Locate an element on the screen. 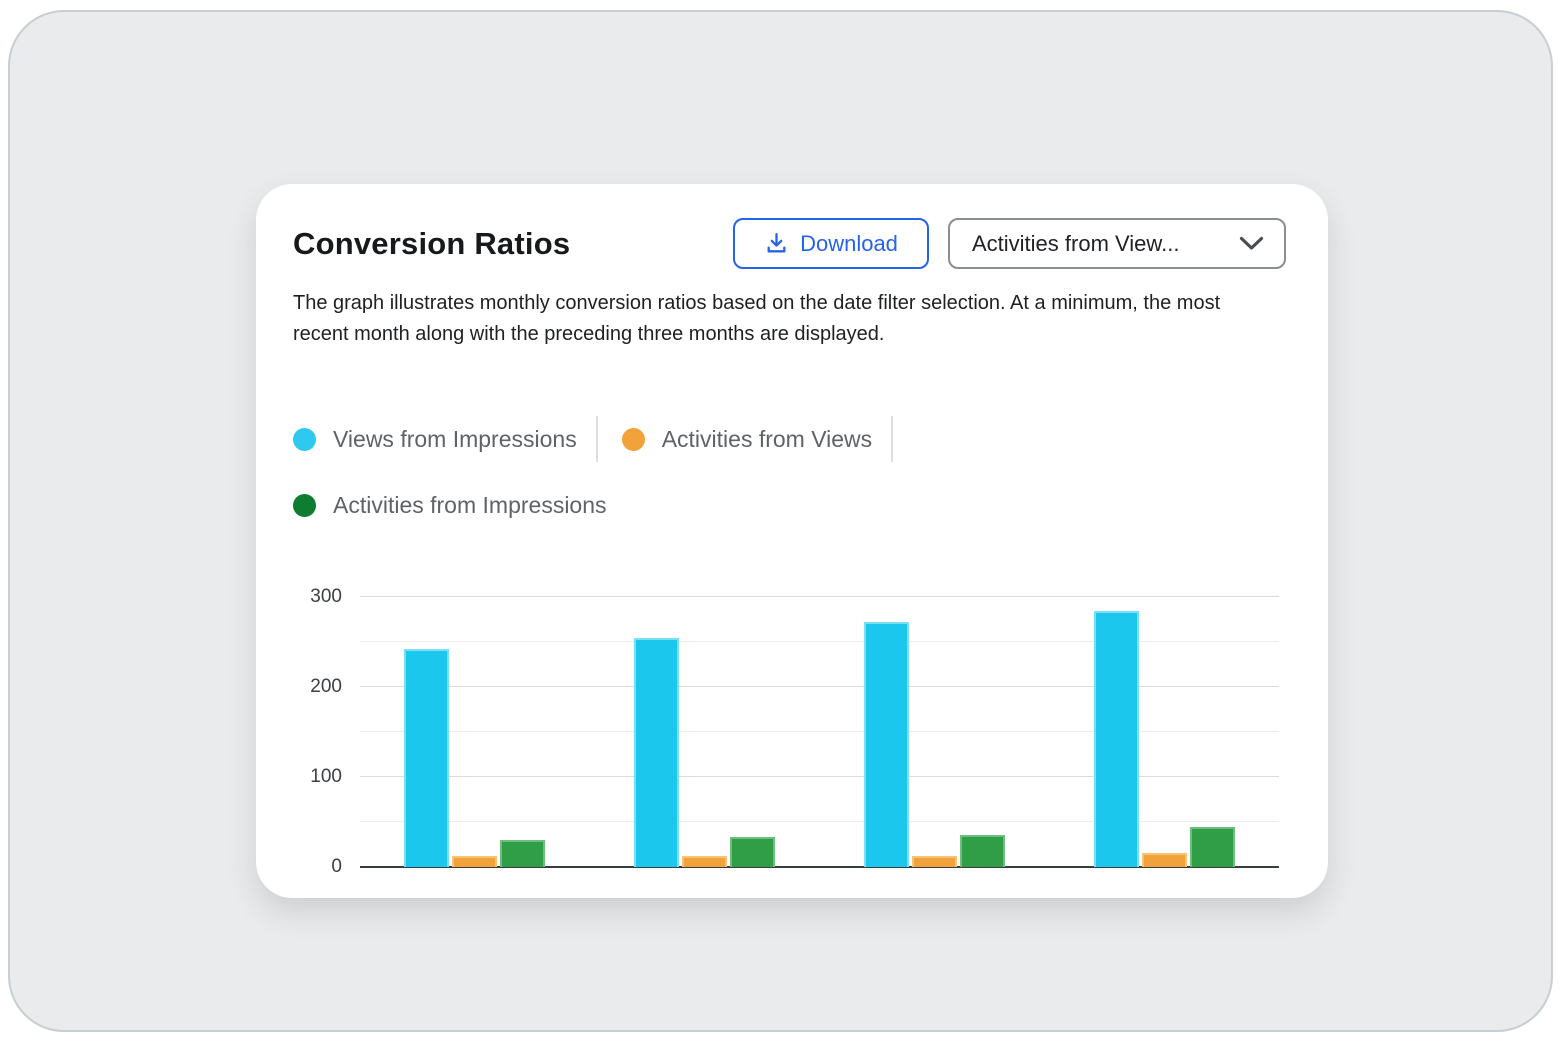 Image resolution: width=1563 pixels, height=1042 pixels. legend-label: Activities from Views is located at coordinates (767, 438).